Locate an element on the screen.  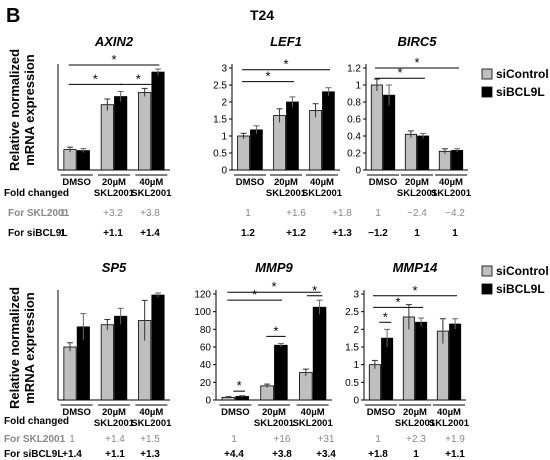
fold-skl-value: +1.6 is located at coordinates (296, 213).